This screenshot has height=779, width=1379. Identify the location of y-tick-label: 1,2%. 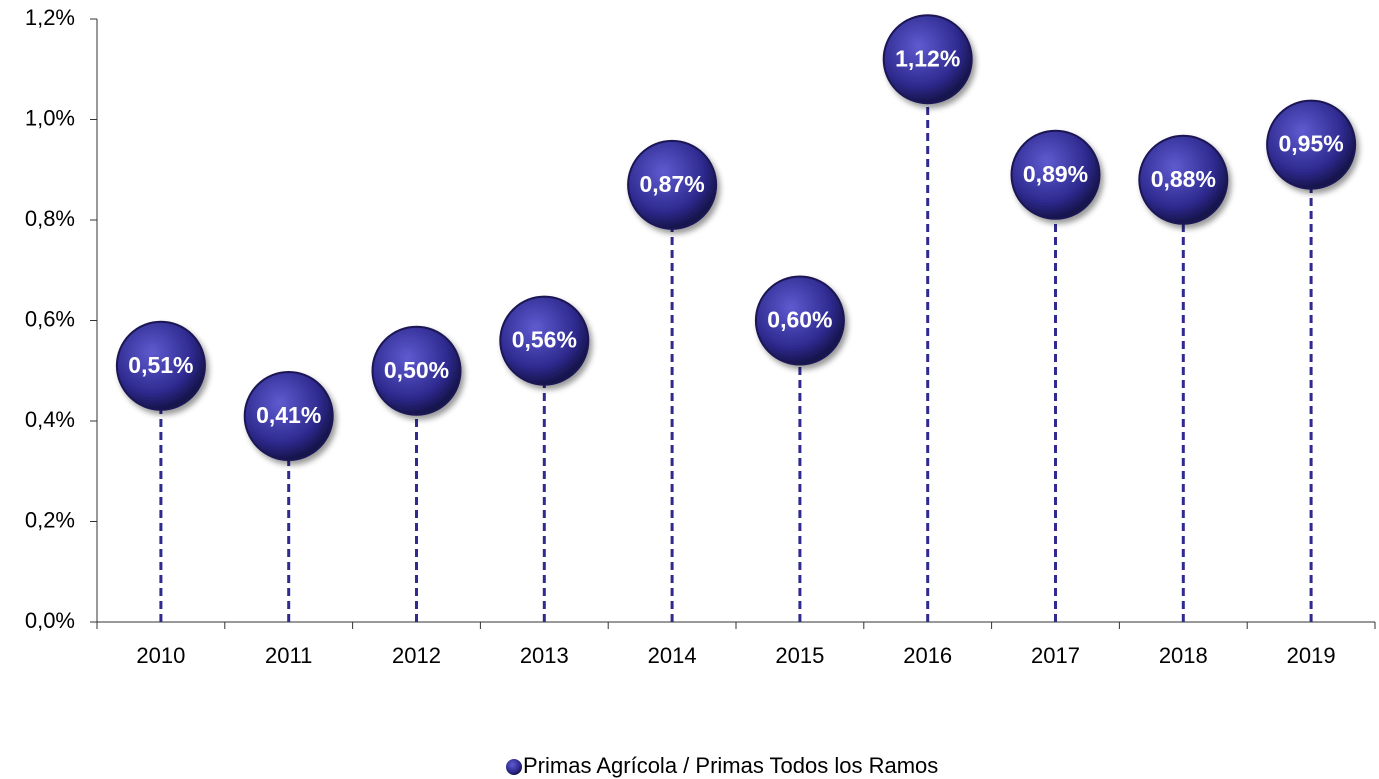
(50, 17).